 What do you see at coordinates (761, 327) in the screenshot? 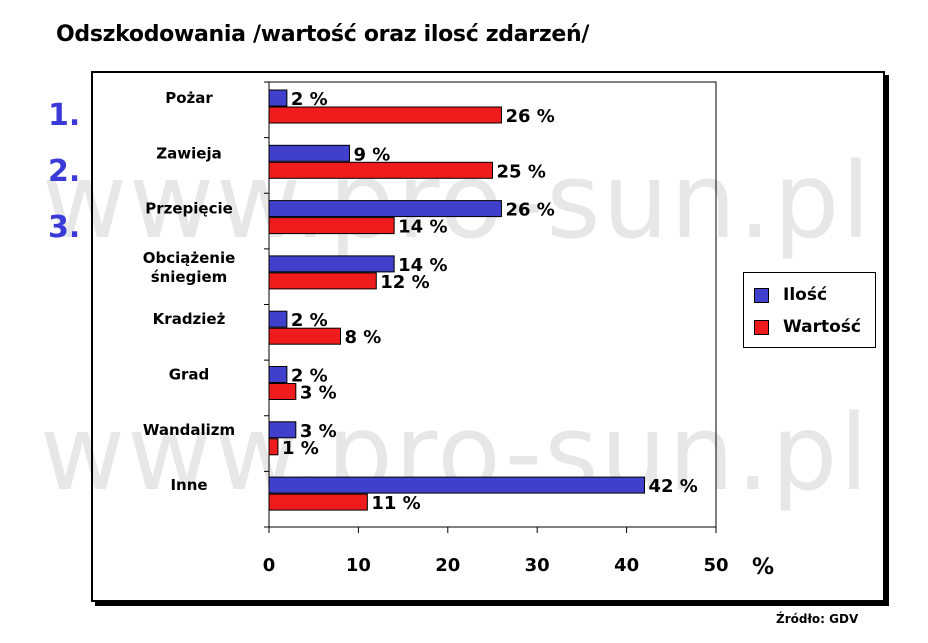
I see `legend-swatch-wartosc` at bounding box center [761, 327].